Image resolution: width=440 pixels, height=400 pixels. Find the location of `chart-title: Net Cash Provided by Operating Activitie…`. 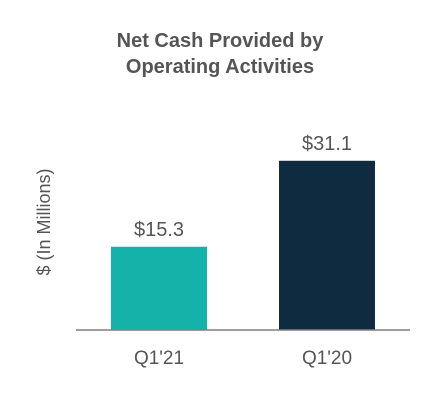

chart-title: Net Cash Provided by Operating Activitie… is located at coordinates (220, 54).